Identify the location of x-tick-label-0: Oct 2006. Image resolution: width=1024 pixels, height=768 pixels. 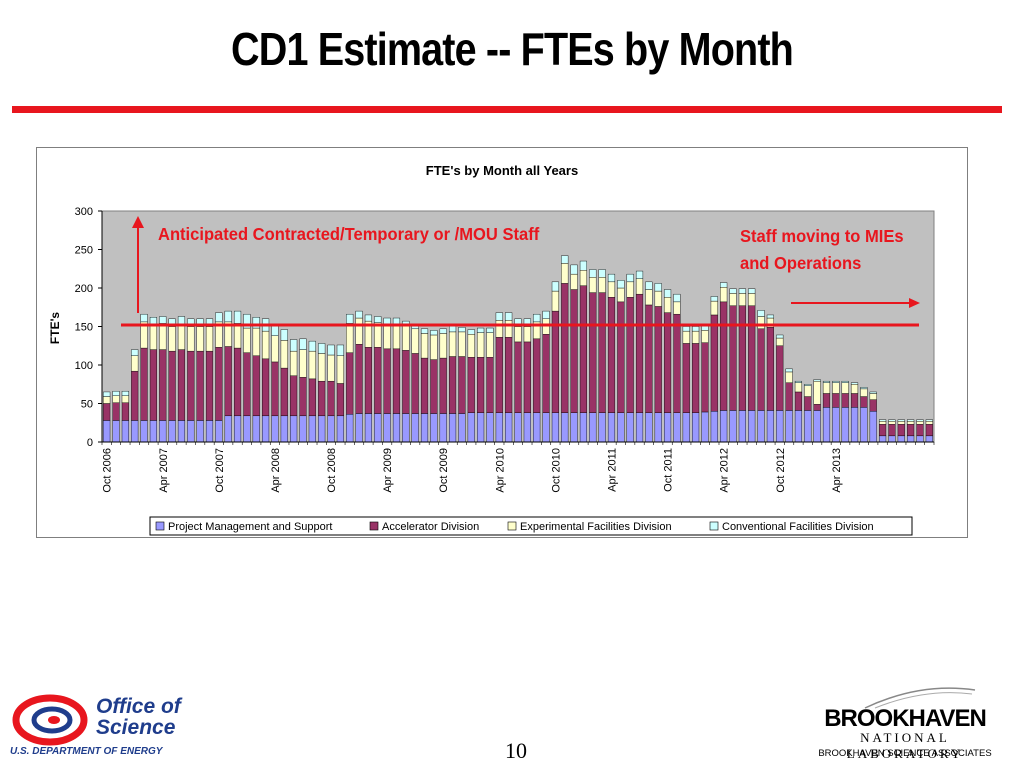
(108, 470).